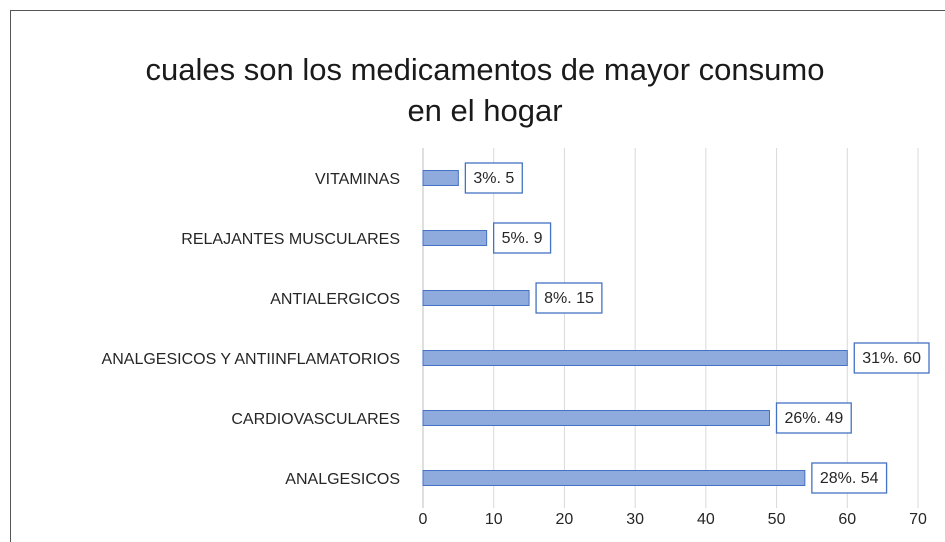 The height and width of the screenshot is (542, 945). I want to click on x-tick-label: 70, so click(918, 519).